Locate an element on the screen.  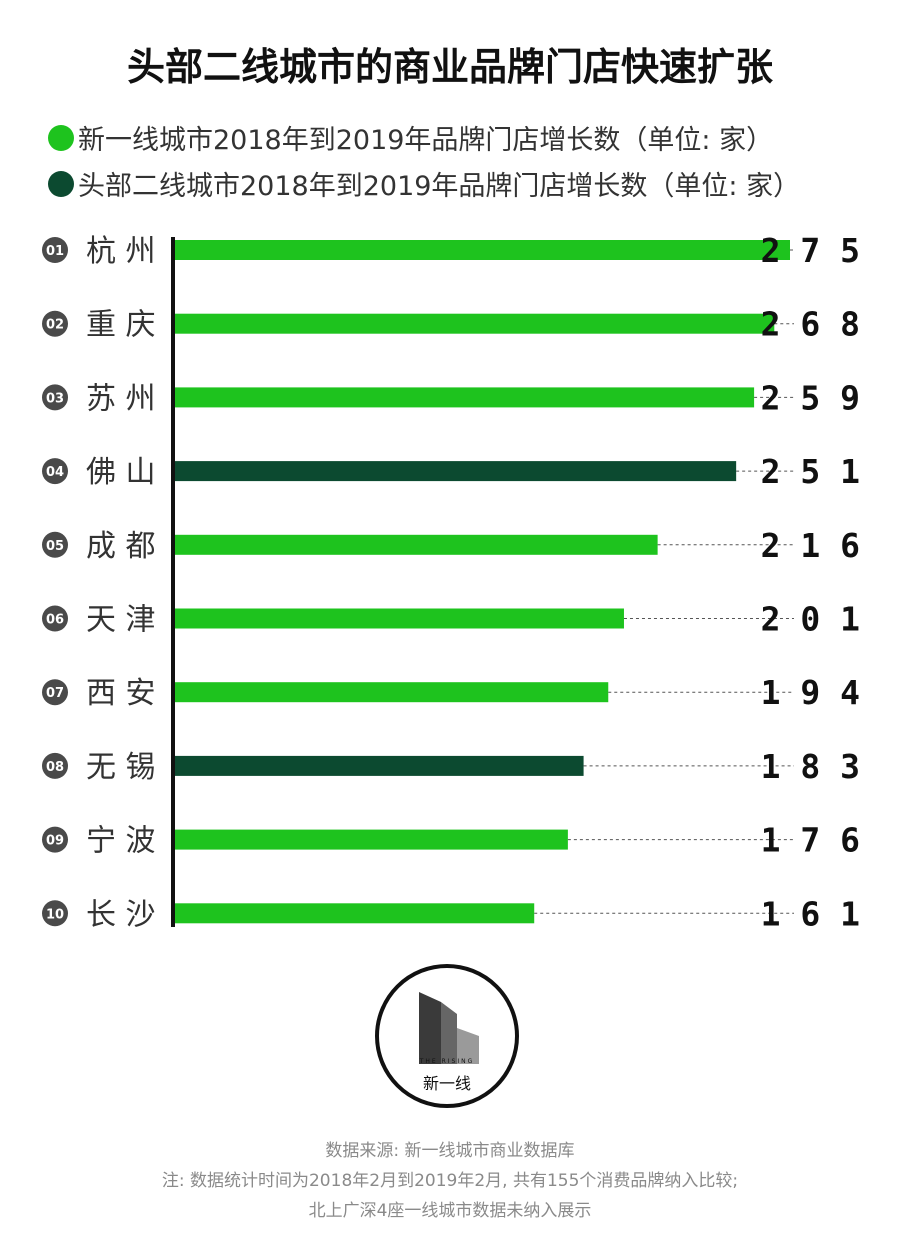
legend-dot-light-green-icon is located at coordinates (61, 137).